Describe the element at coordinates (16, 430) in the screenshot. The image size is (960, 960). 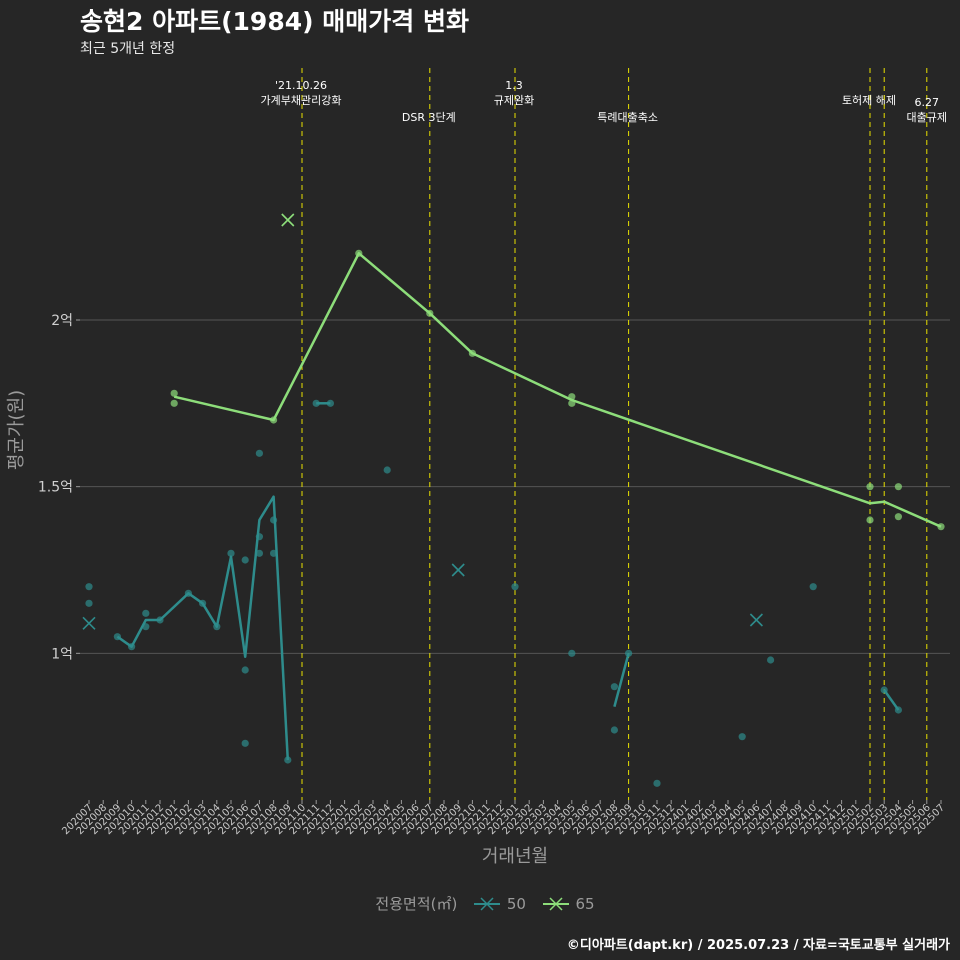
I see `y-axis-title: 평균가(원)` at that location.